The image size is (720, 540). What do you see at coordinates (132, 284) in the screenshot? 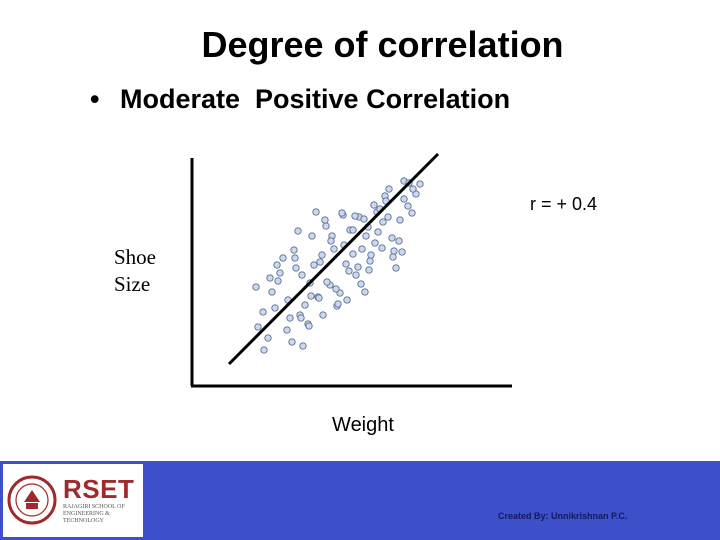
I see `y-axis-label-line: Size` at bounding box center [132, 284].